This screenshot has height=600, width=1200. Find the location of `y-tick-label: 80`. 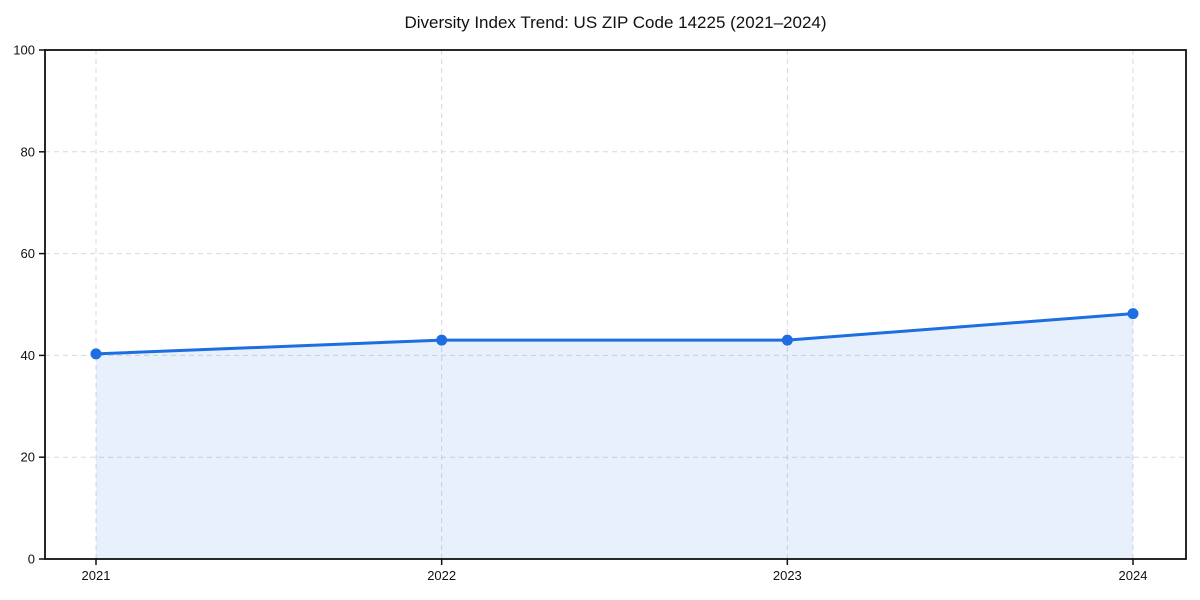

y-tick-label: 80 is located at coordinates (28, 151).